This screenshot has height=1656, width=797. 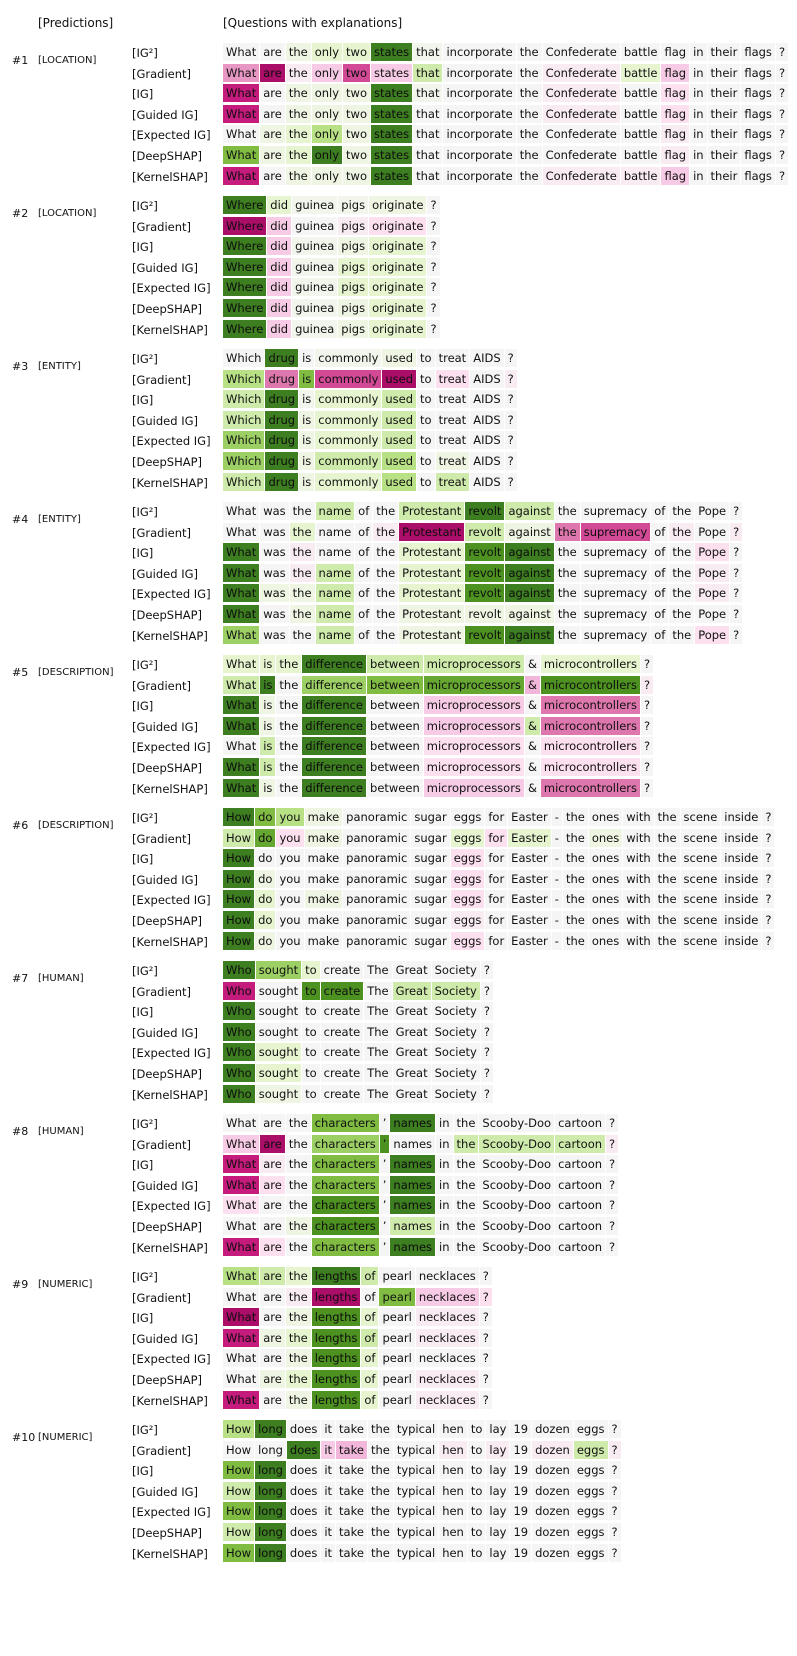 I want to click on token: How, so click(x=239, y=1470).